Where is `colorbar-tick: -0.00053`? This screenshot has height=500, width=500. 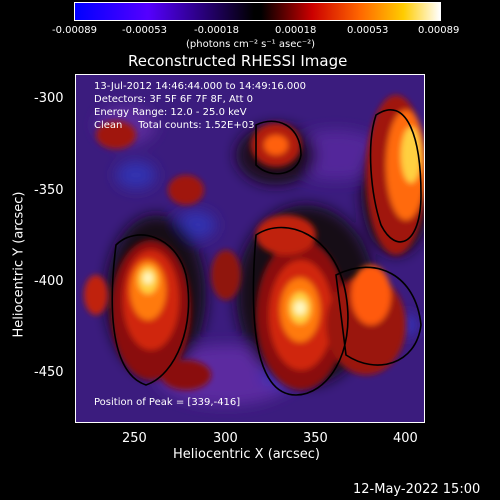 colorbar-tick: -0.00053 is located at coordinates (144, 30).